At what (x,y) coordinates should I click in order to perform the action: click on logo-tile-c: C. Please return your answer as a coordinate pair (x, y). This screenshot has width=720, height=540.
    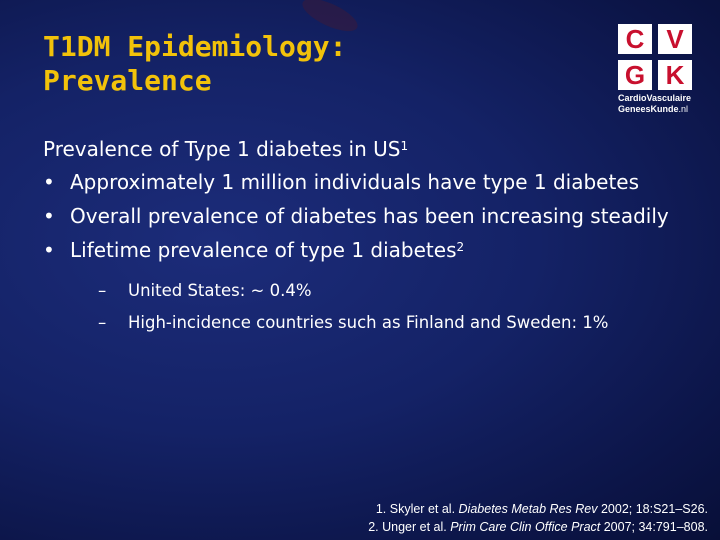
    Looking at the image, I should click on (635, 39).